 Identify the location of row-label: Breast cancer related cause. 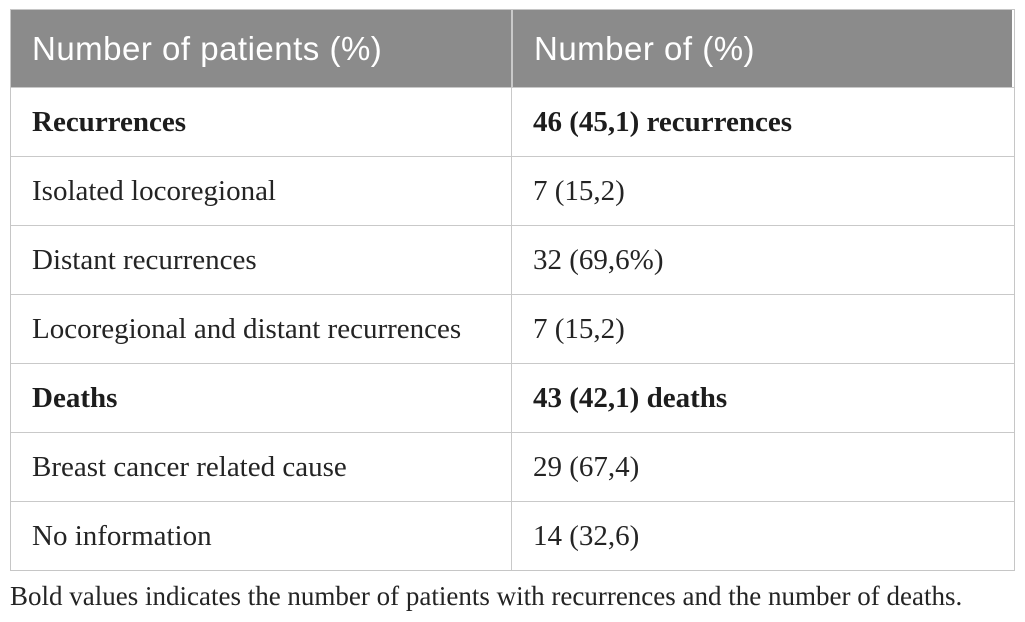
(261, 466).